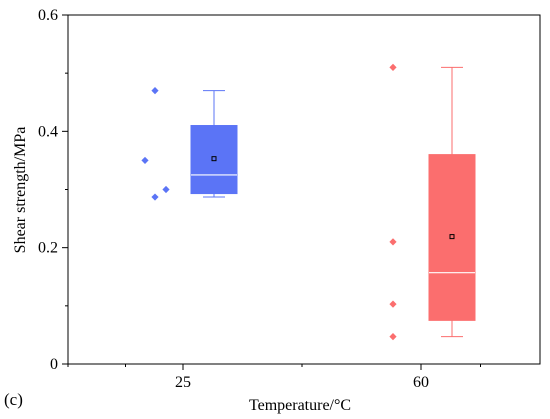  What do you see at coordinates (274, 377) in the screenshot?
I see `x-axis-ticks: 25 60` at bounding box center [274, 377].